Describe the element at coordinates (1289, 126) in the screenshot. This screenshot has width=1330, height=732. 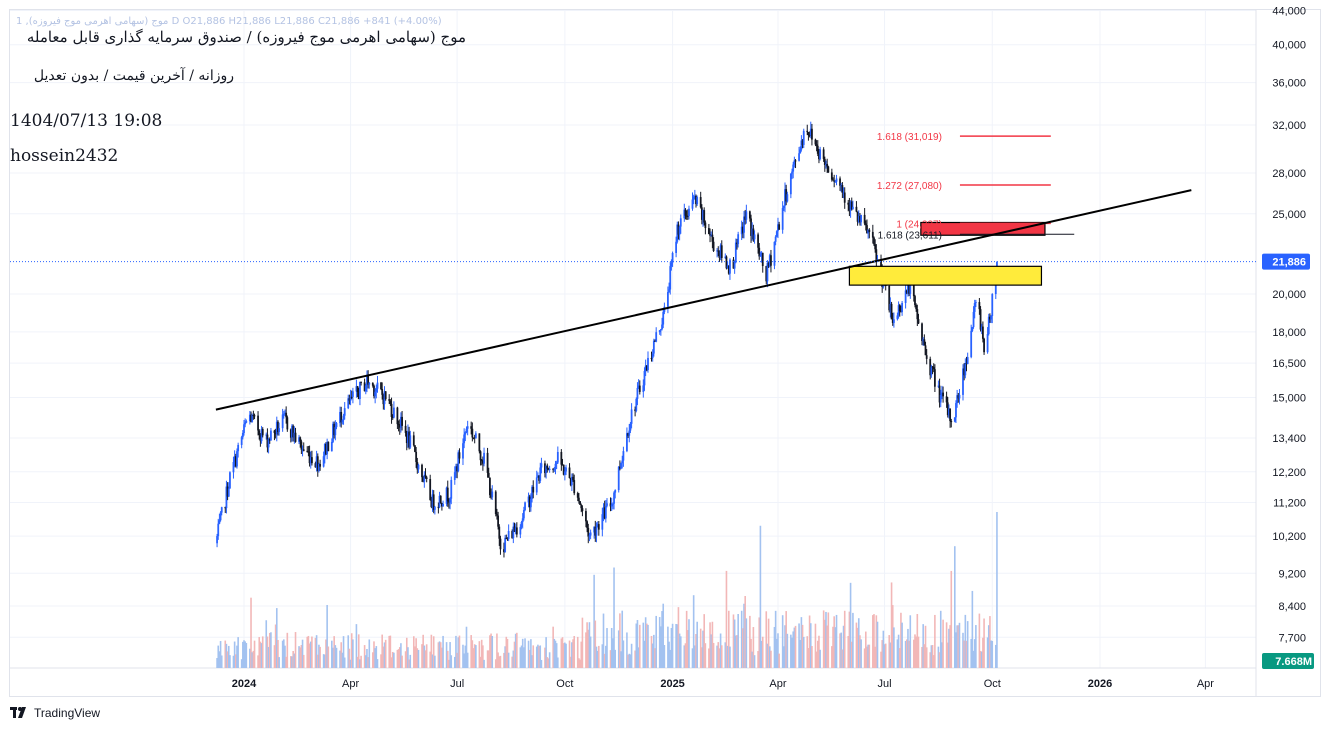
I see `y-tick-label: 32,000` at that location.